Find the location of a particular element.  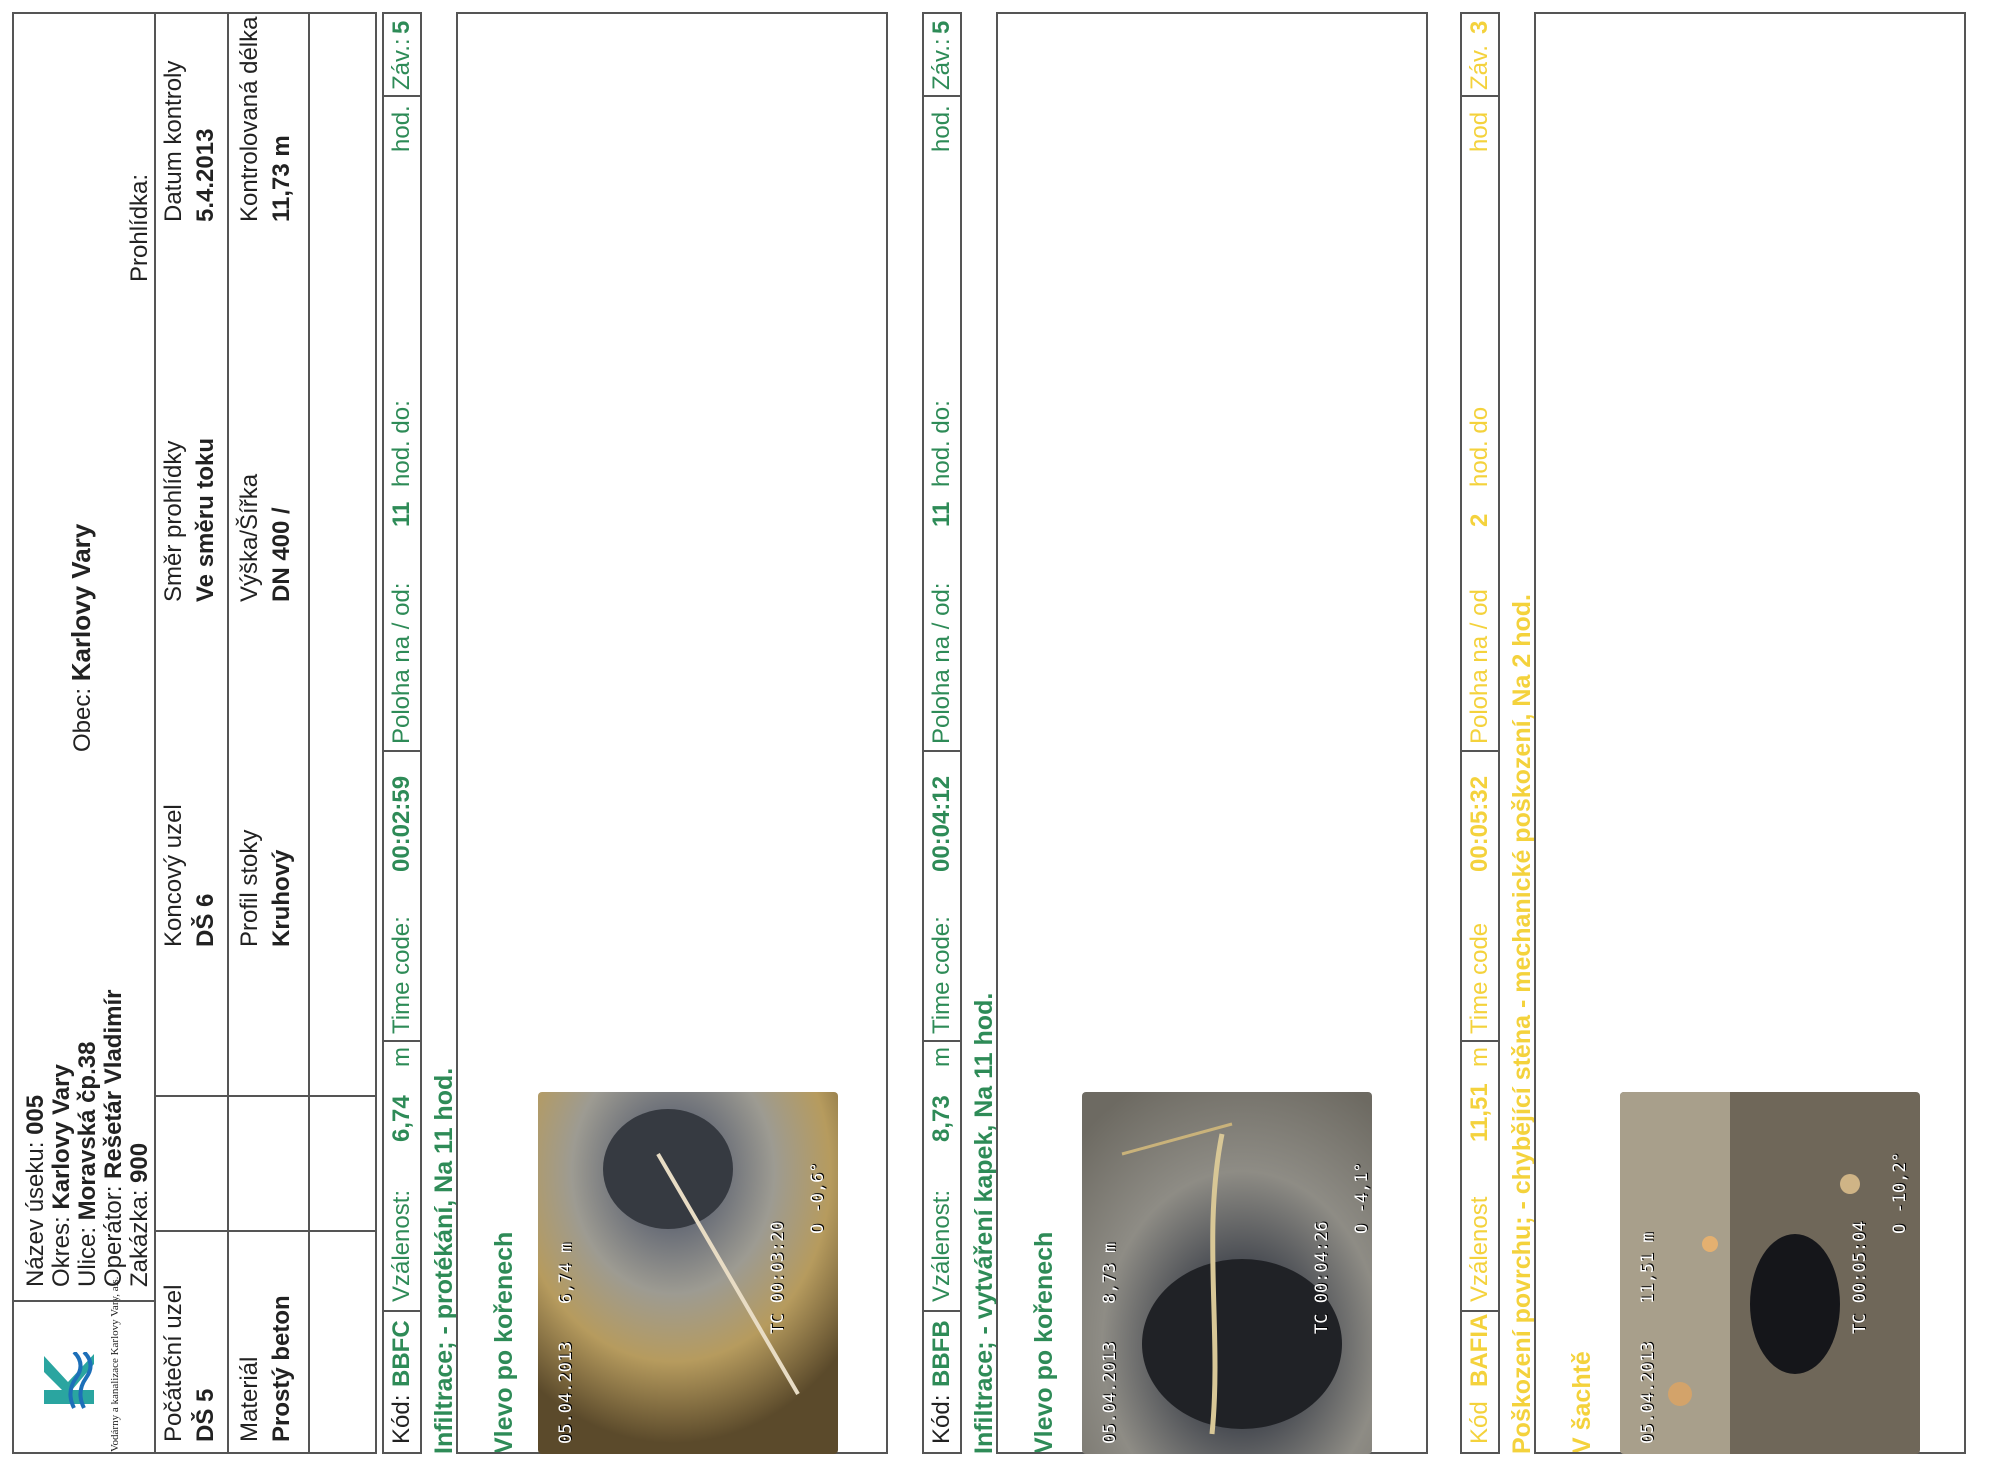

defect-1-osd-incline: O -0,6° is located at coordinates (818, 1198).